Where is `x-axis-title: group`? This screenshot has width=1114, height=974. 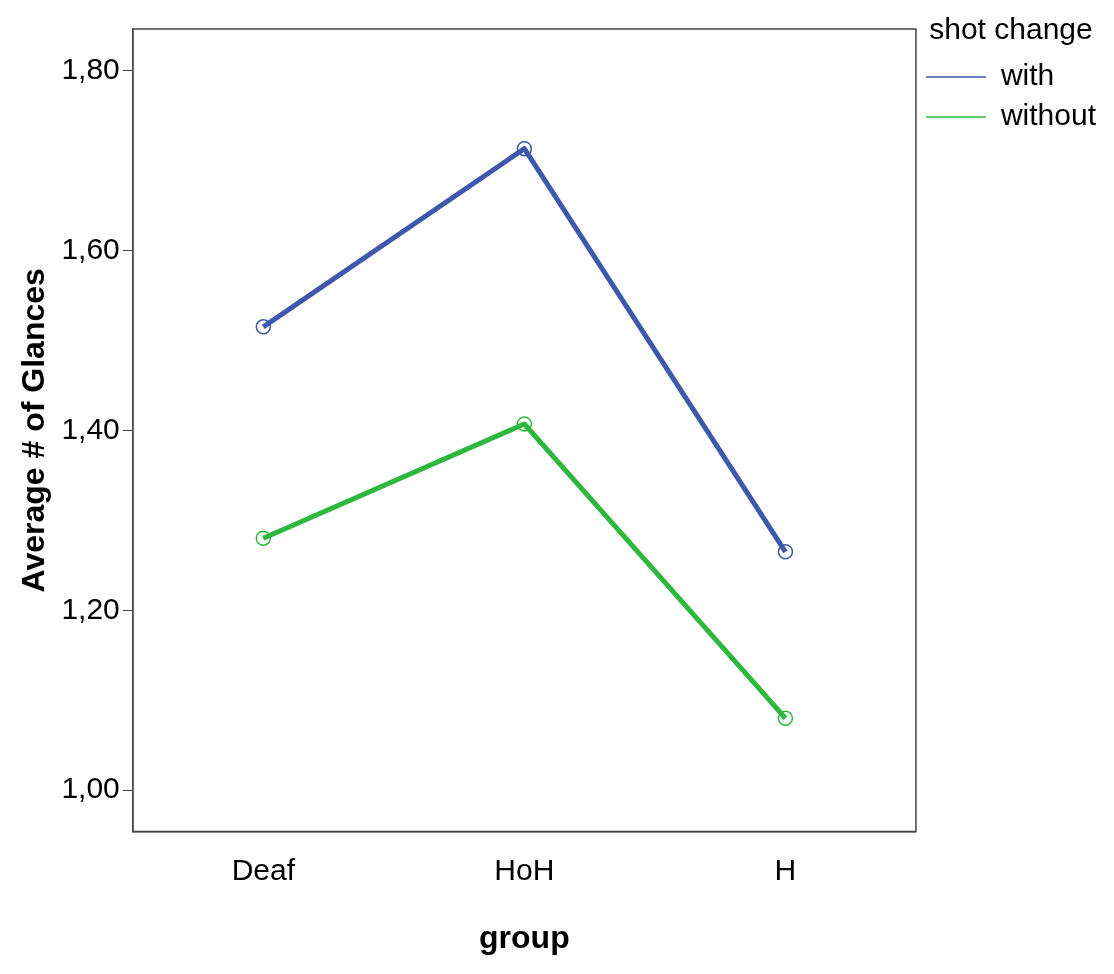 x-axis-title: group is located at coordinates (524, 936).